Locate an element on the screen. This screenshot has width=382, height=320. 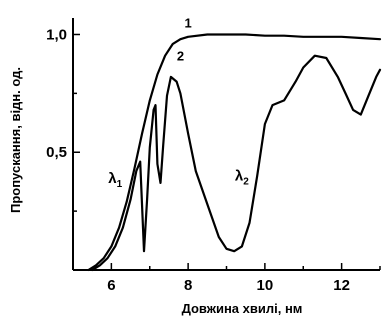
curve-2-label: 2 is located at coordinates (180, 55).